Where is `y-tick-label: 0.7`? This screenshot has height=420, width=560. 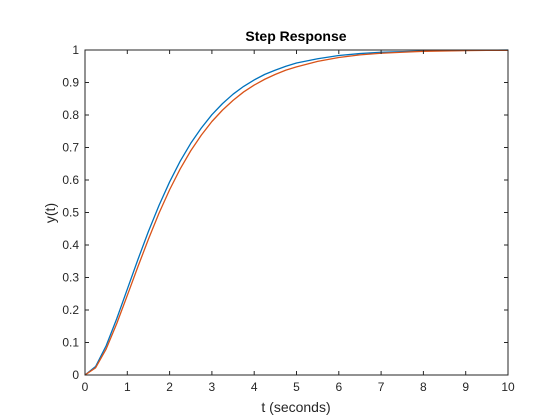 y-tick-label: 0.7 is located at coordinates (70, 148).